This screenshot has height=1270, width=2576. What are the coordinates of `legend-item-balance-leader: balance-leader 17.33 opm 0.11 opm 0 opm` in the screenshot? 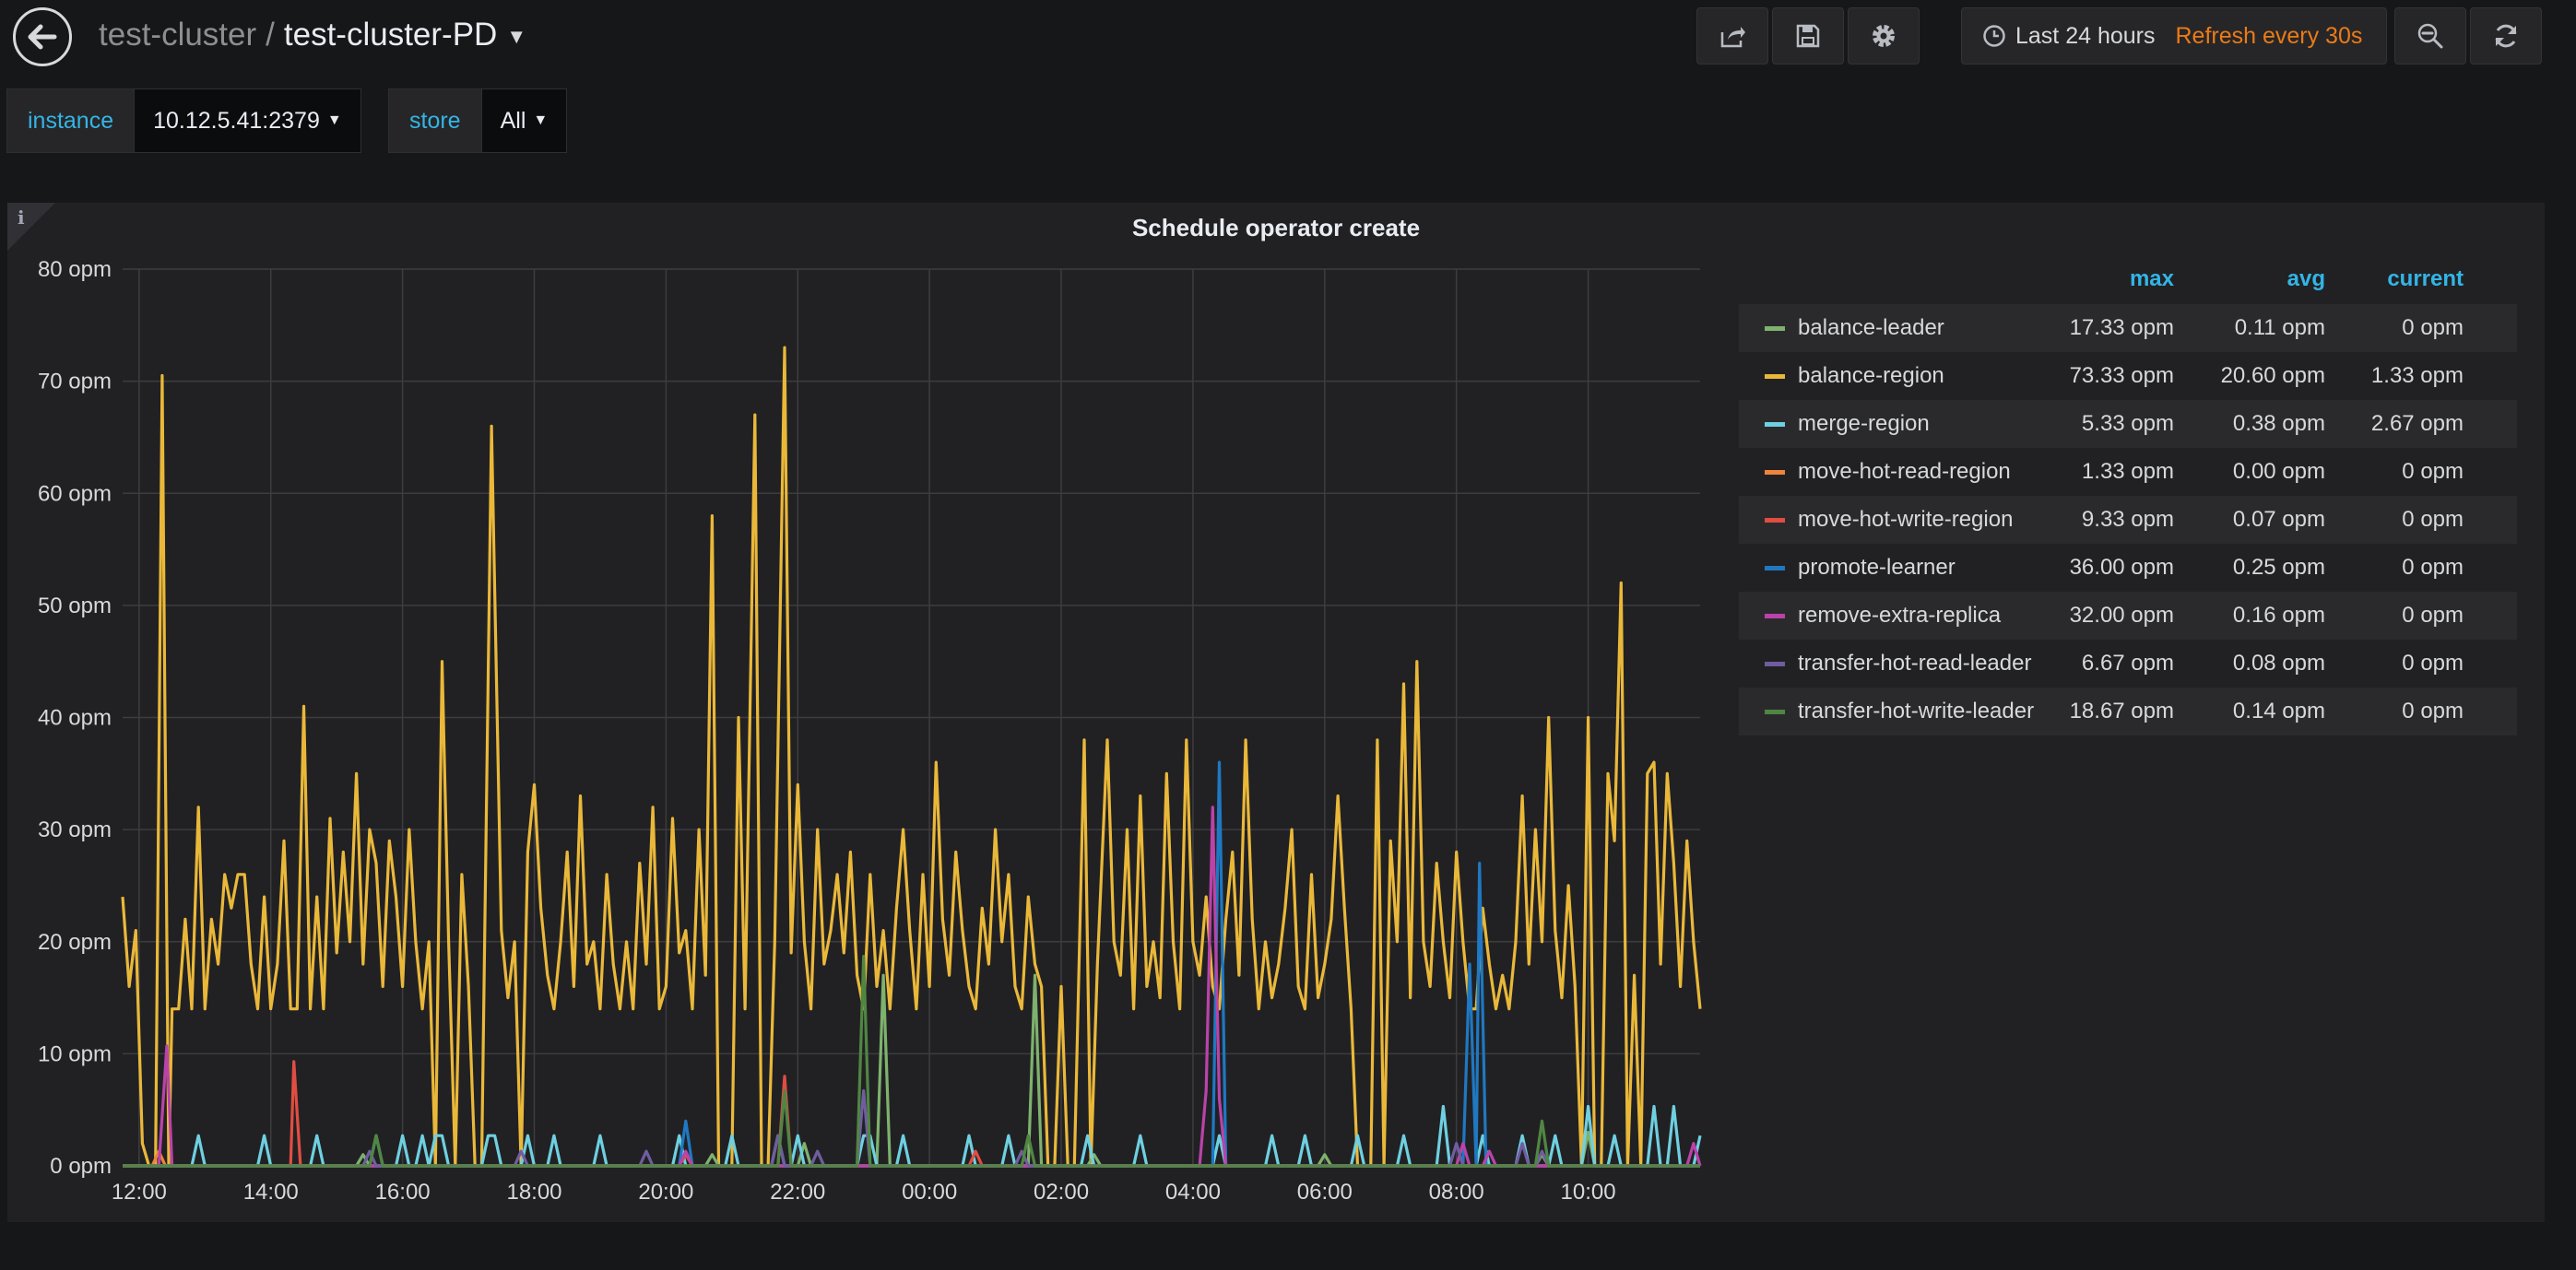 It's located at (2128, 328).